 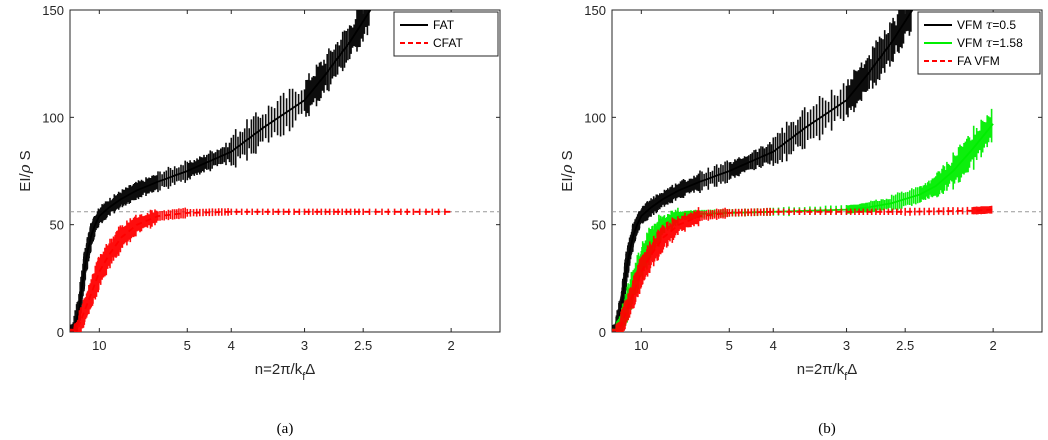 What do you see at coordinates (827, 429) in the screenshot?
I see `panel-caption: (b)` at bounding box center [827, 429].